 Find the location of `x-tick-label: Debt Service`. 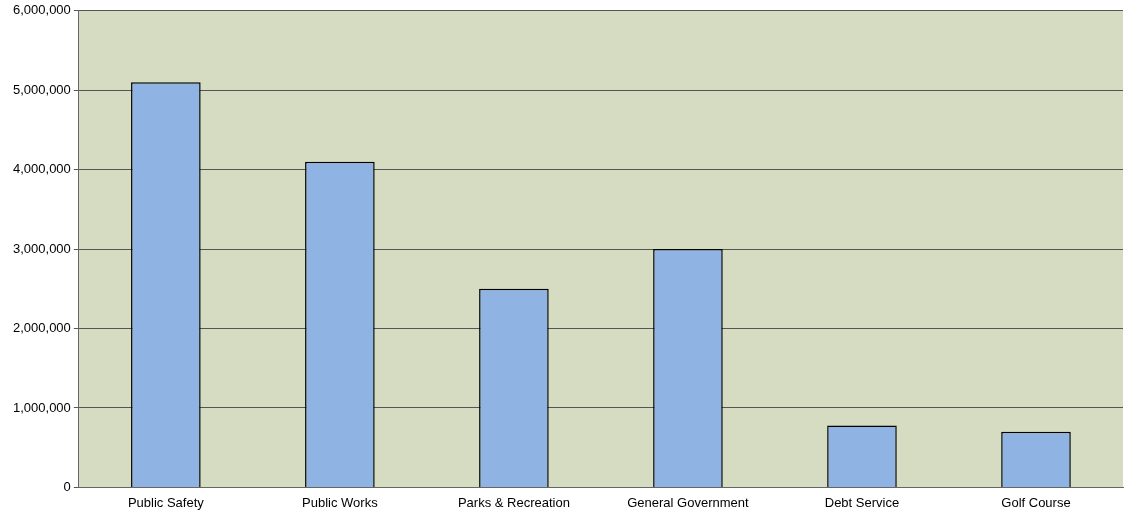

x-tick-label: Debt Service is located at coordinates (862, 502).